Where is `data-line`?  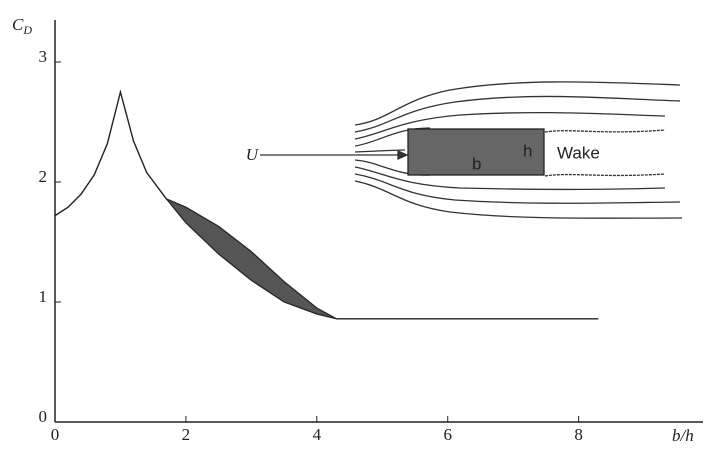 data-line is located at coordinates (110, 153).